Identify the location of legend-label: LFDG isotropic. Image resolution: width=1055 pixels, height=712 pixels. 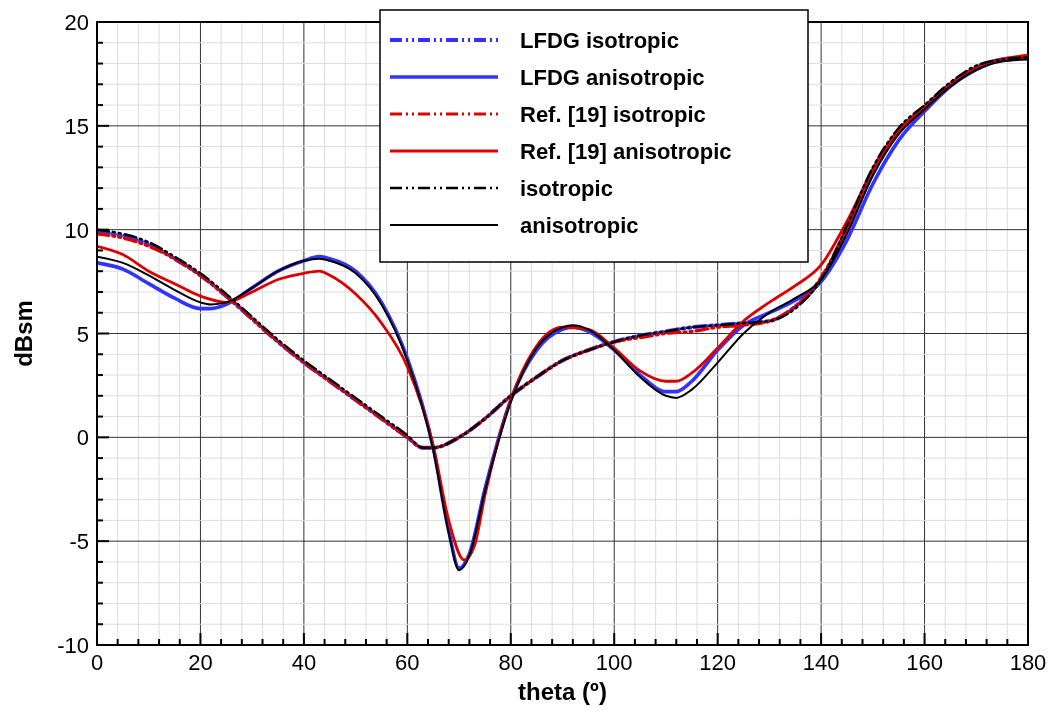
(599, 40).